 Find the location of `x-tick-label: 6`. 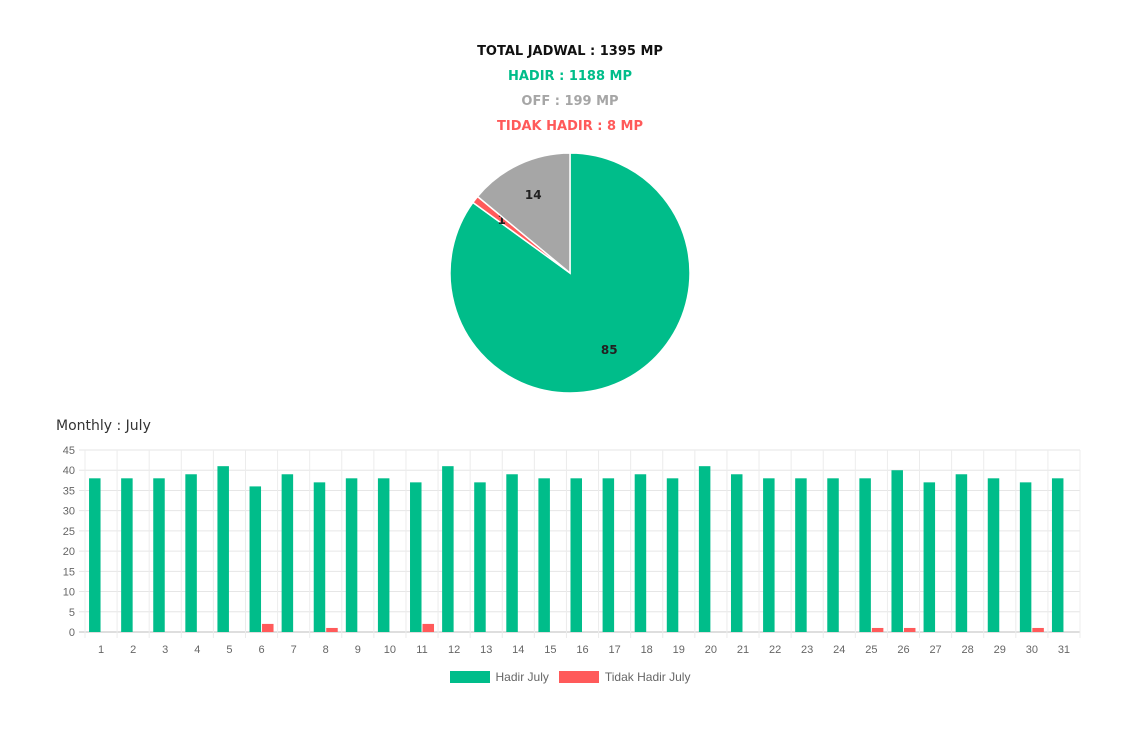

x-tick-label: 6 is located at coordinates (261, 650).